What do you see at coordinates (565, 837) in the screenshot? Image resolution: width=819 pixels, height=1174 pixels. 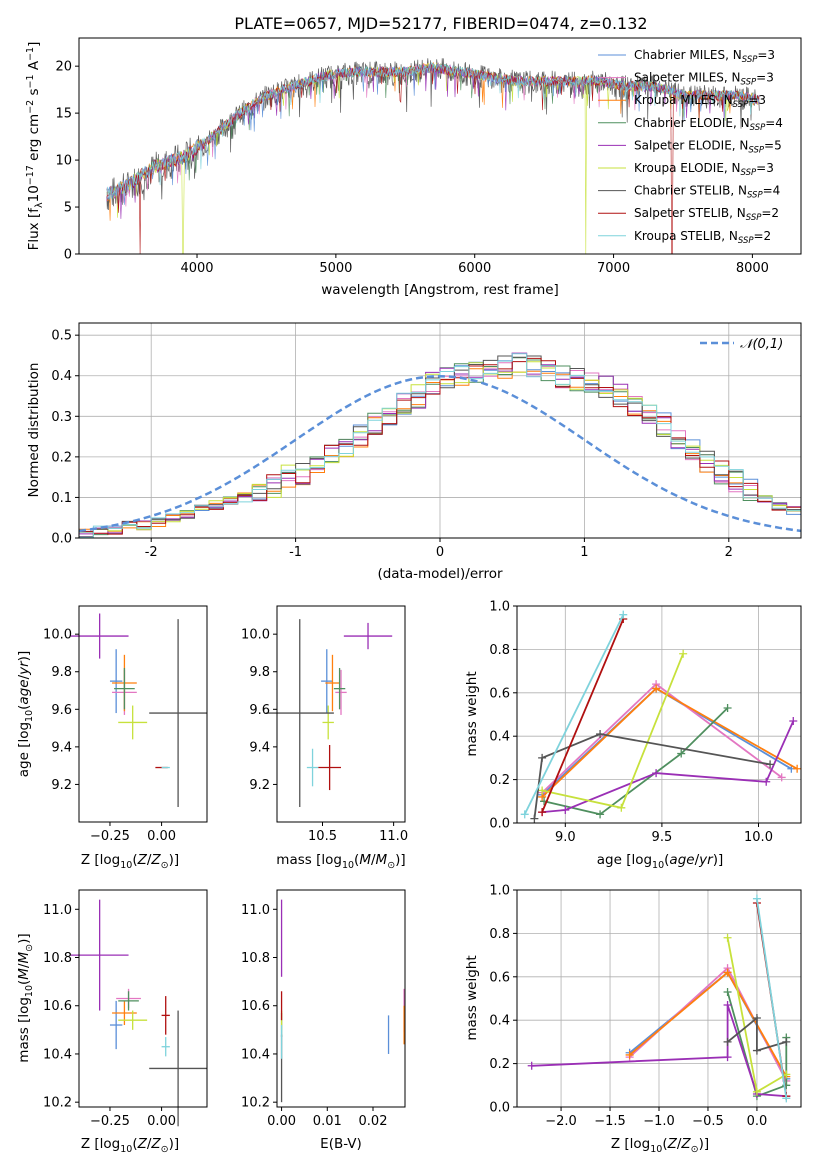 I see `mwAge-xtick-label: 9.0` at bounding box center [565, 837].